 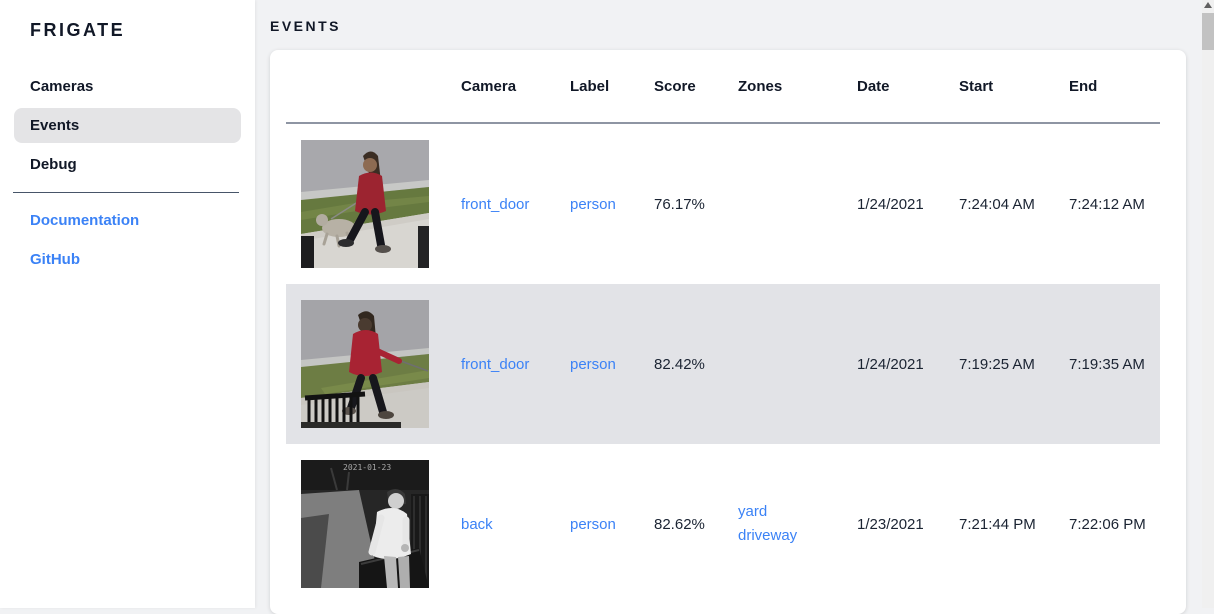 What do you see at coordinates (997, 364) in the screenshot?
I see `start-time-value: 7:19:25 AM` at bounding box center [997, 364].